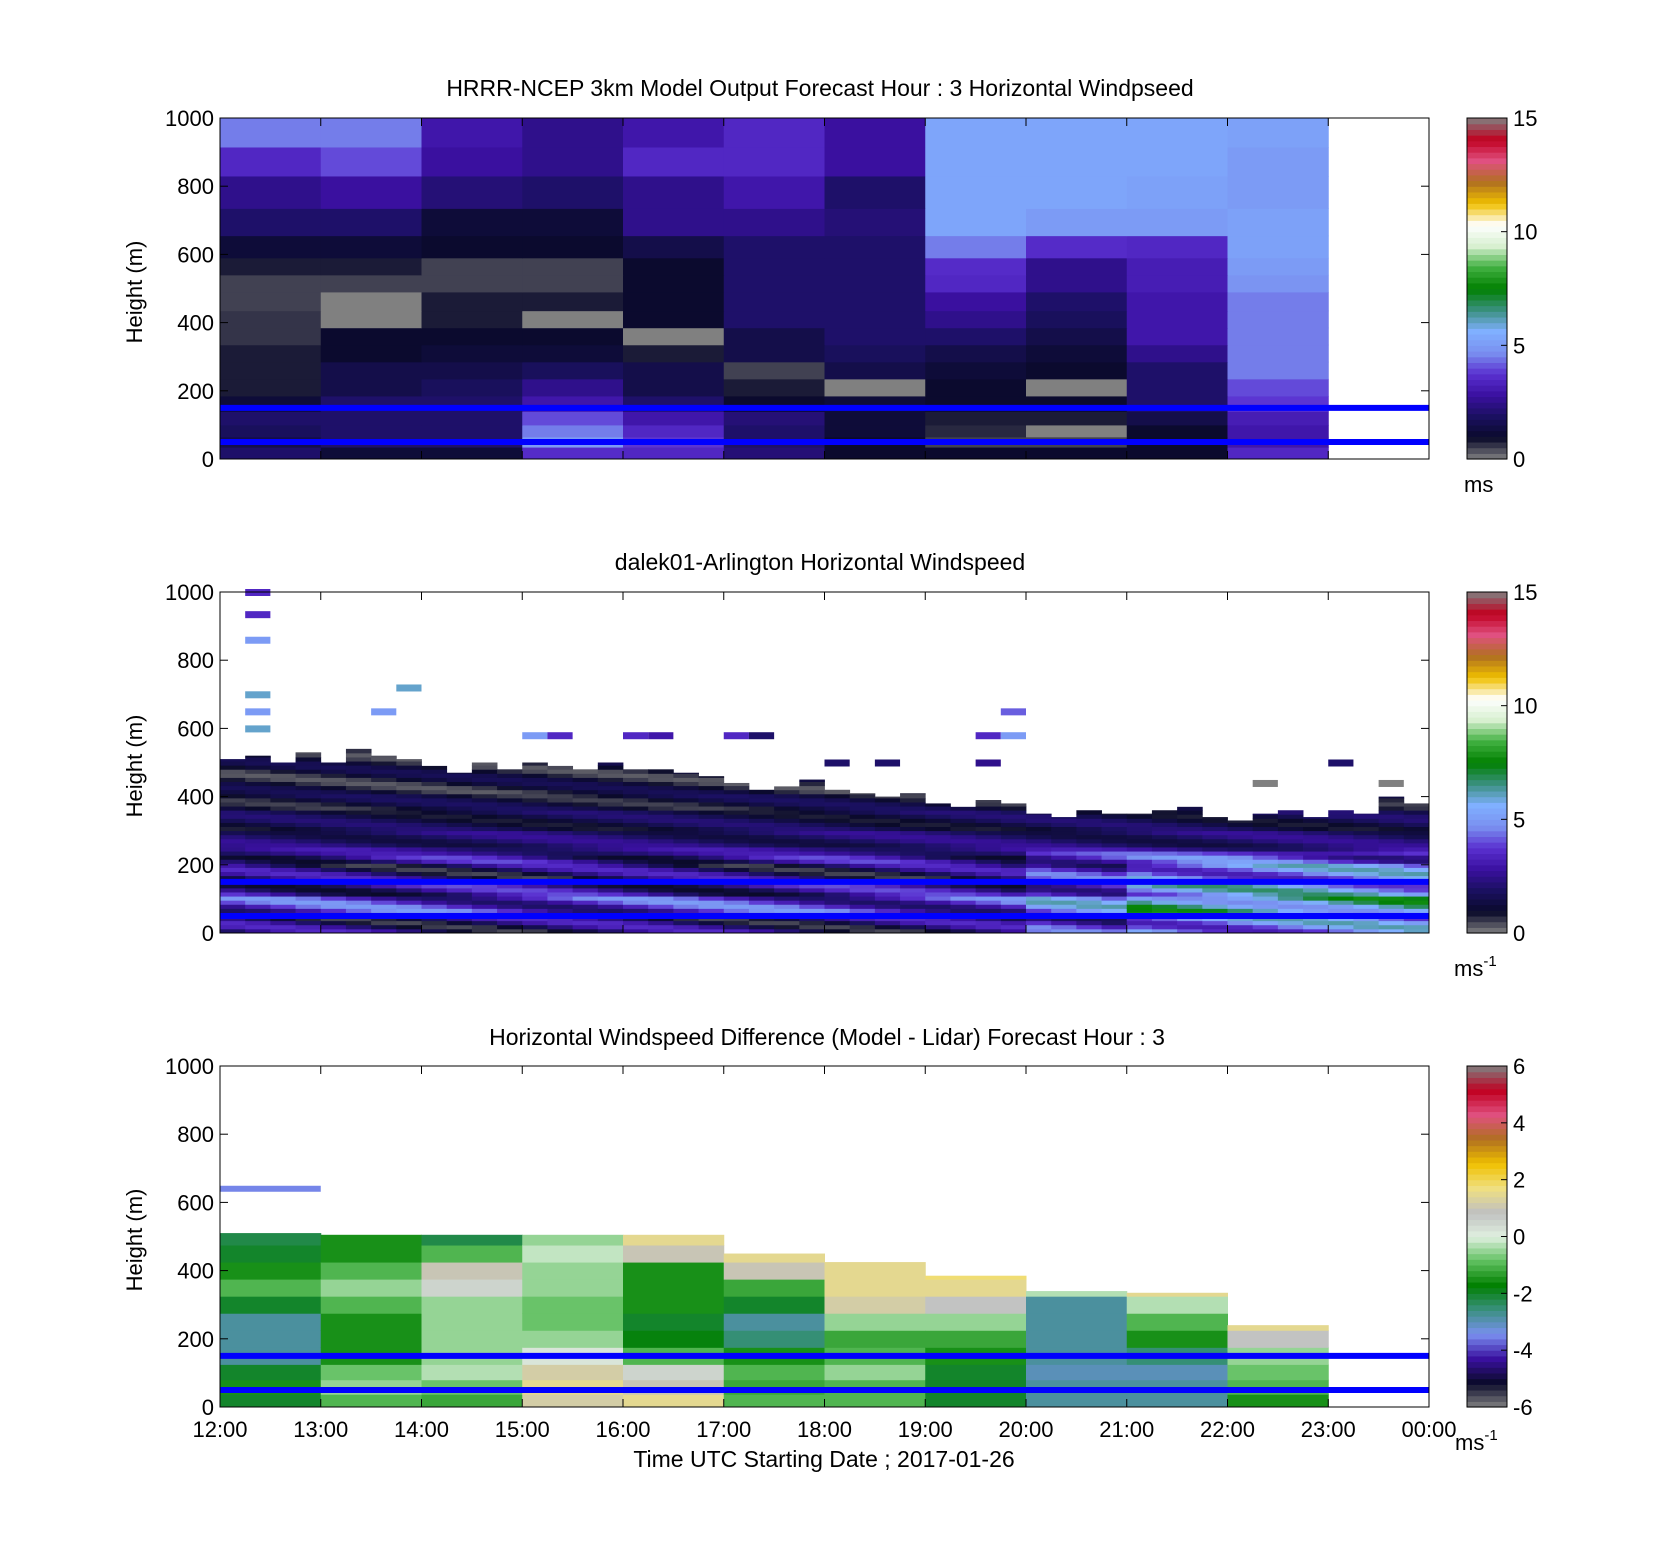  What do you see at coordinates (824, 1372) in the screenshot?
I see `reference-lines` at bounding box center [824, 1372].